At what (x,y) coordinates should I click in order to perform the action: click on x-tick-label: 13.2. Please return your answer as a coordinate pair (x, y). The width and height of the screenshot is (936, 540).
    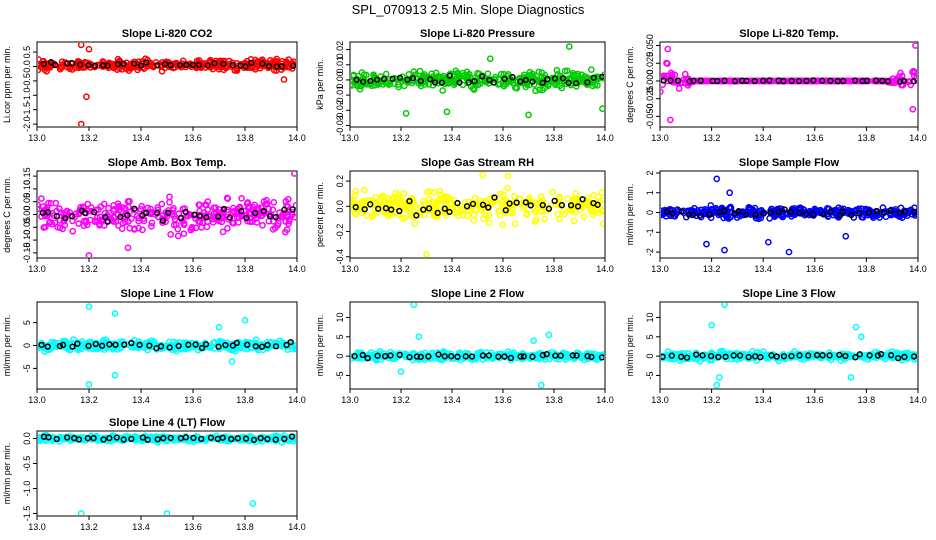
    Looking at the image, I should click on (401, 269).